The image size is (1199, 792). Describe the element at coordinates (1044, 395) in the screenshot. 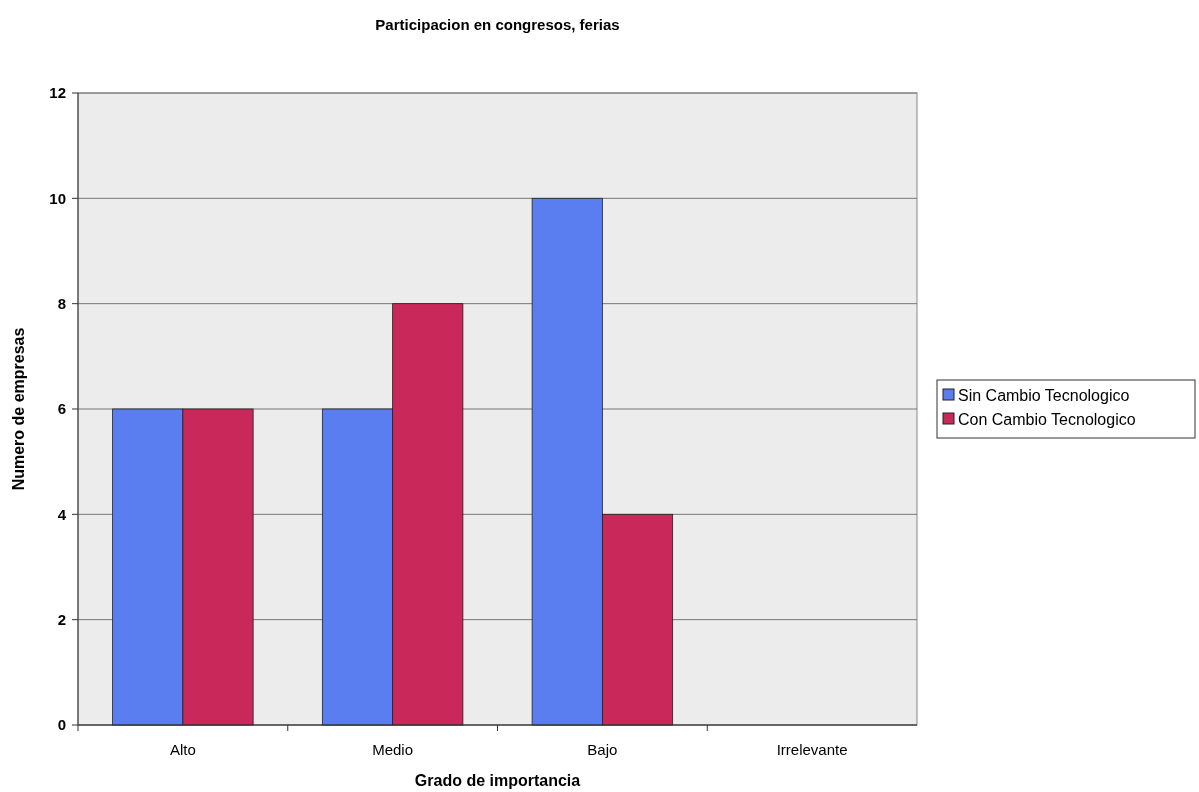

I see `legend-label: Sin Cambio Tecnologico` at that location.